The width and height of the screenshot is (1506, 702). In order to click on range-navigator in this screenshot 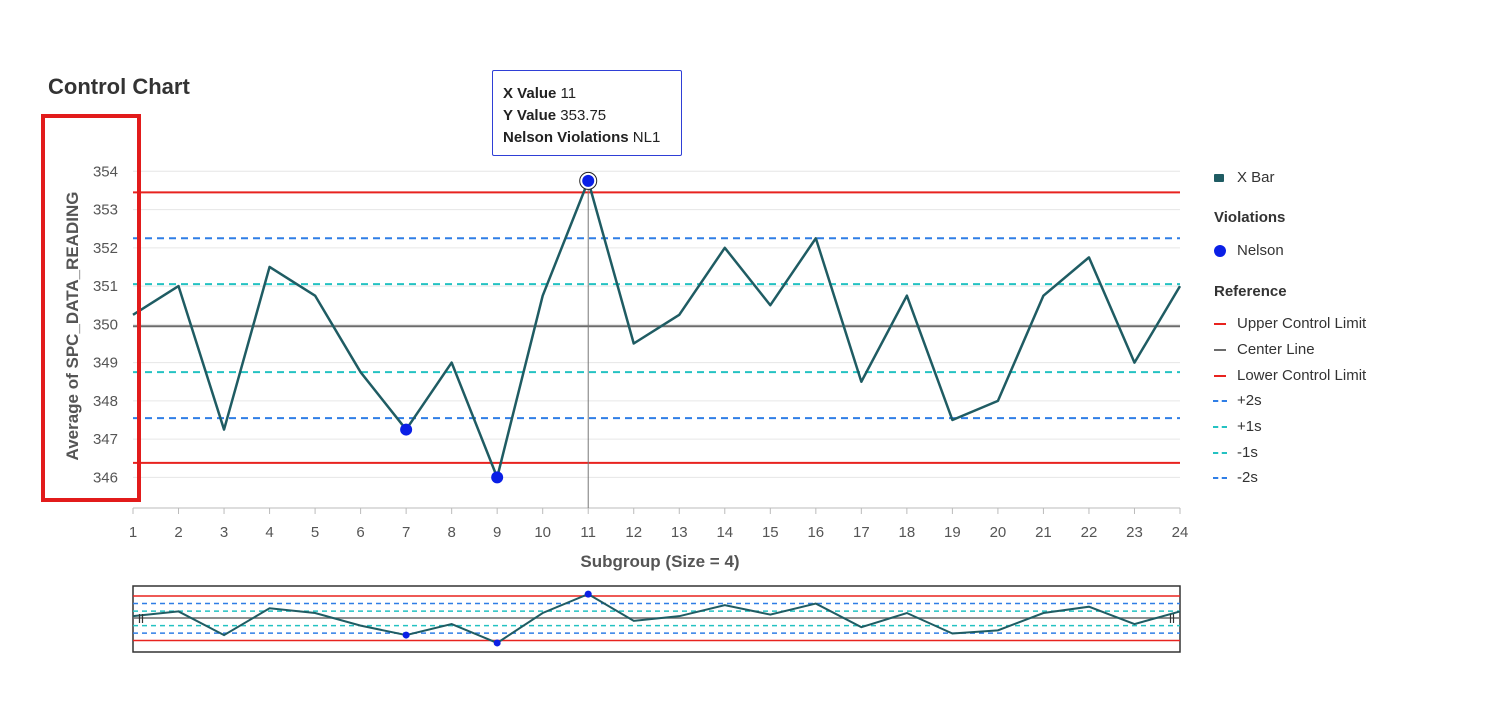, I will do `click(656, 619)`.